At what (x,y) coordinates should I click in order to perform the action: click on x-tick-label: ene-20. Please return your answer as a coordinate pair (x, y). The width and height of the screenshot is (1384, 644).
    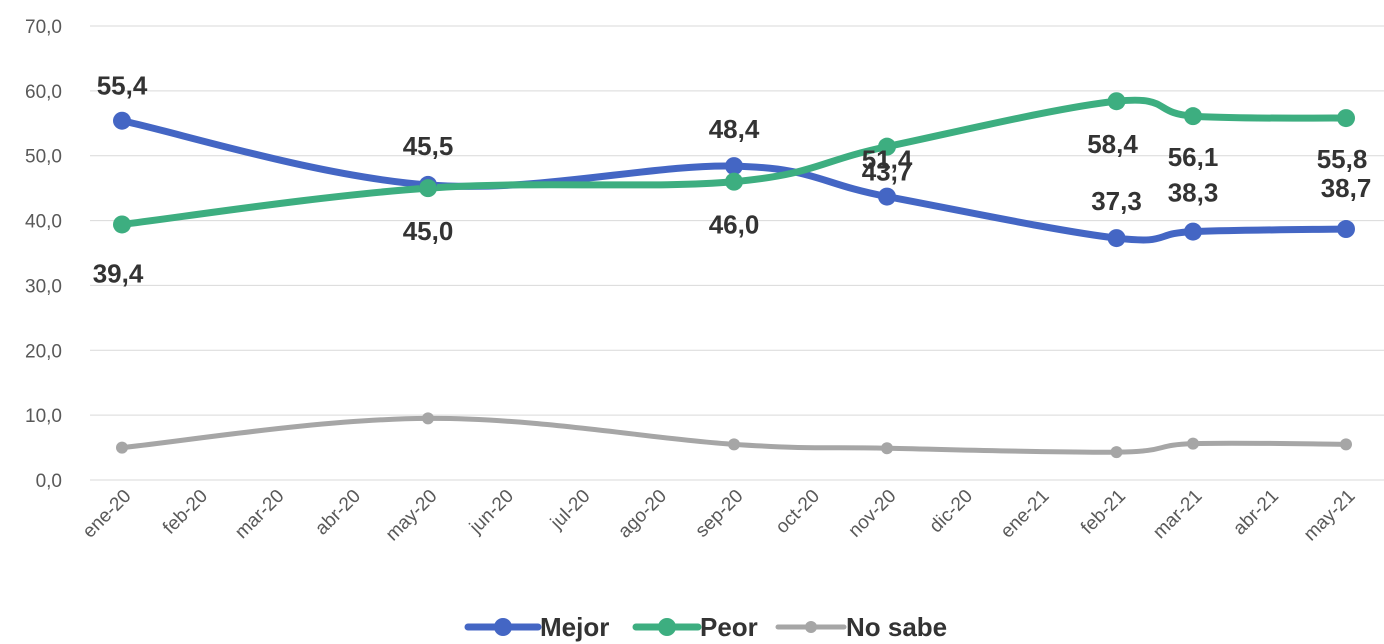
    Looking at the image, I should click on (107, 514).